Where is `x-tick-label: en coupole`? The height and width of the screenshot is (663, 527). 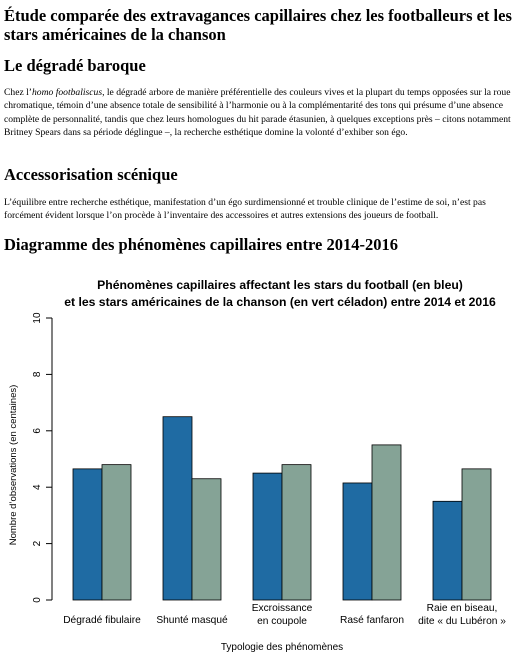
x-tick-label: en coupole is located at coordinates (282, 621).